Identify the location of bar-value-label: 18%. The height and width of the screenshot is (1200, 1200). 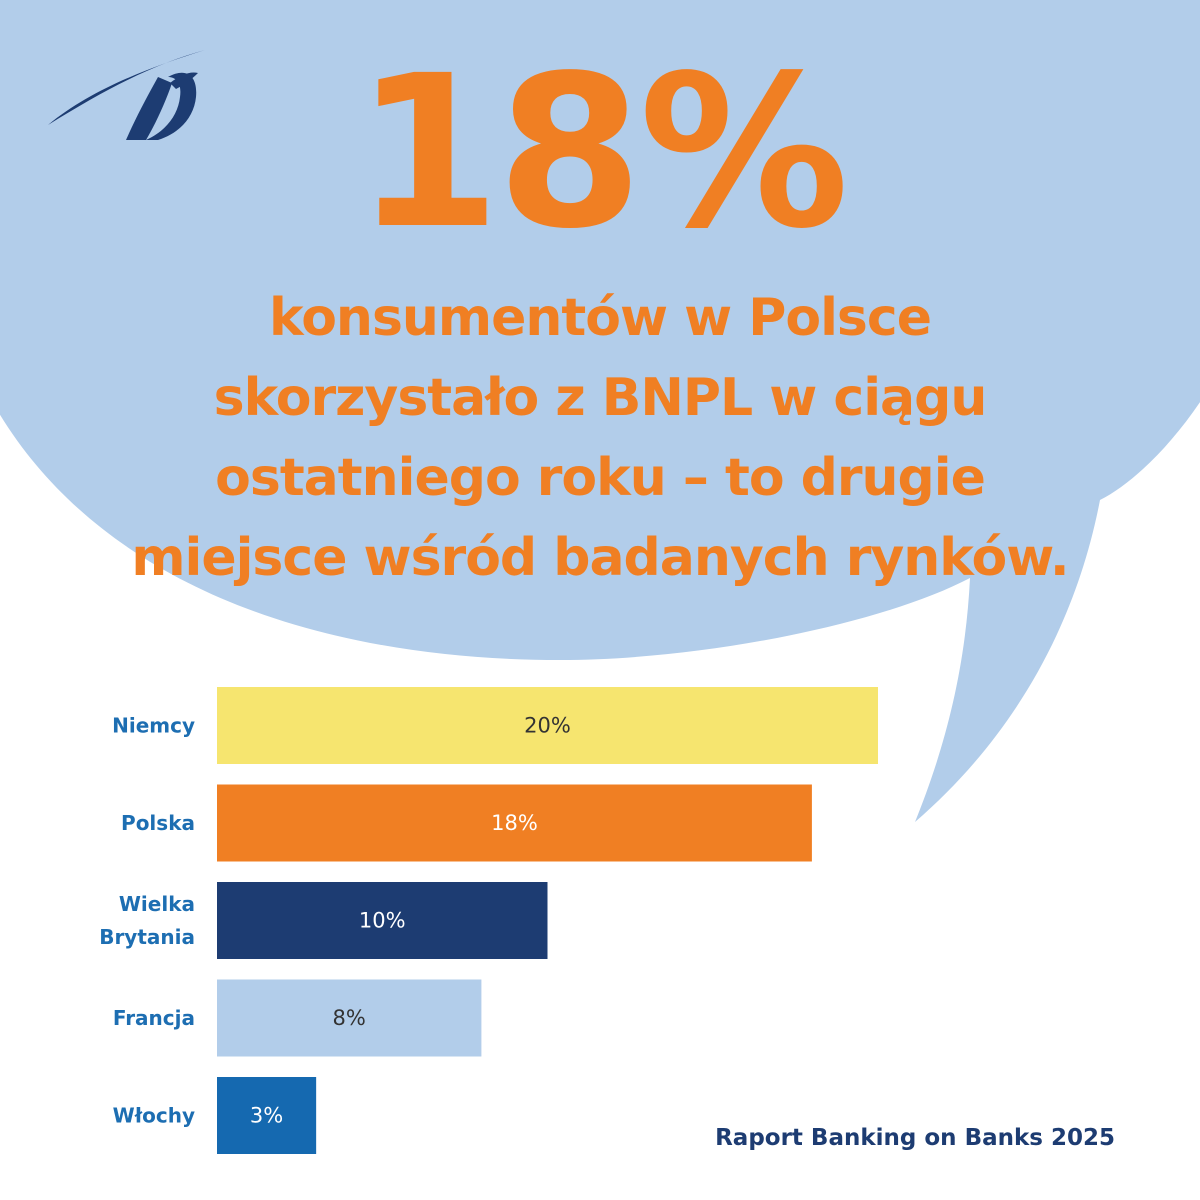
(514, 823).